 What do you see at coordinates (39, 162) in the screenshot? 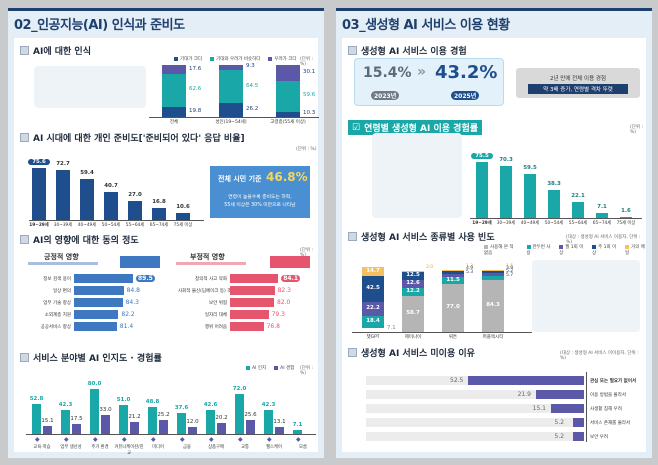
I see `value-label: 75.6` at bounding box center [39, 162].